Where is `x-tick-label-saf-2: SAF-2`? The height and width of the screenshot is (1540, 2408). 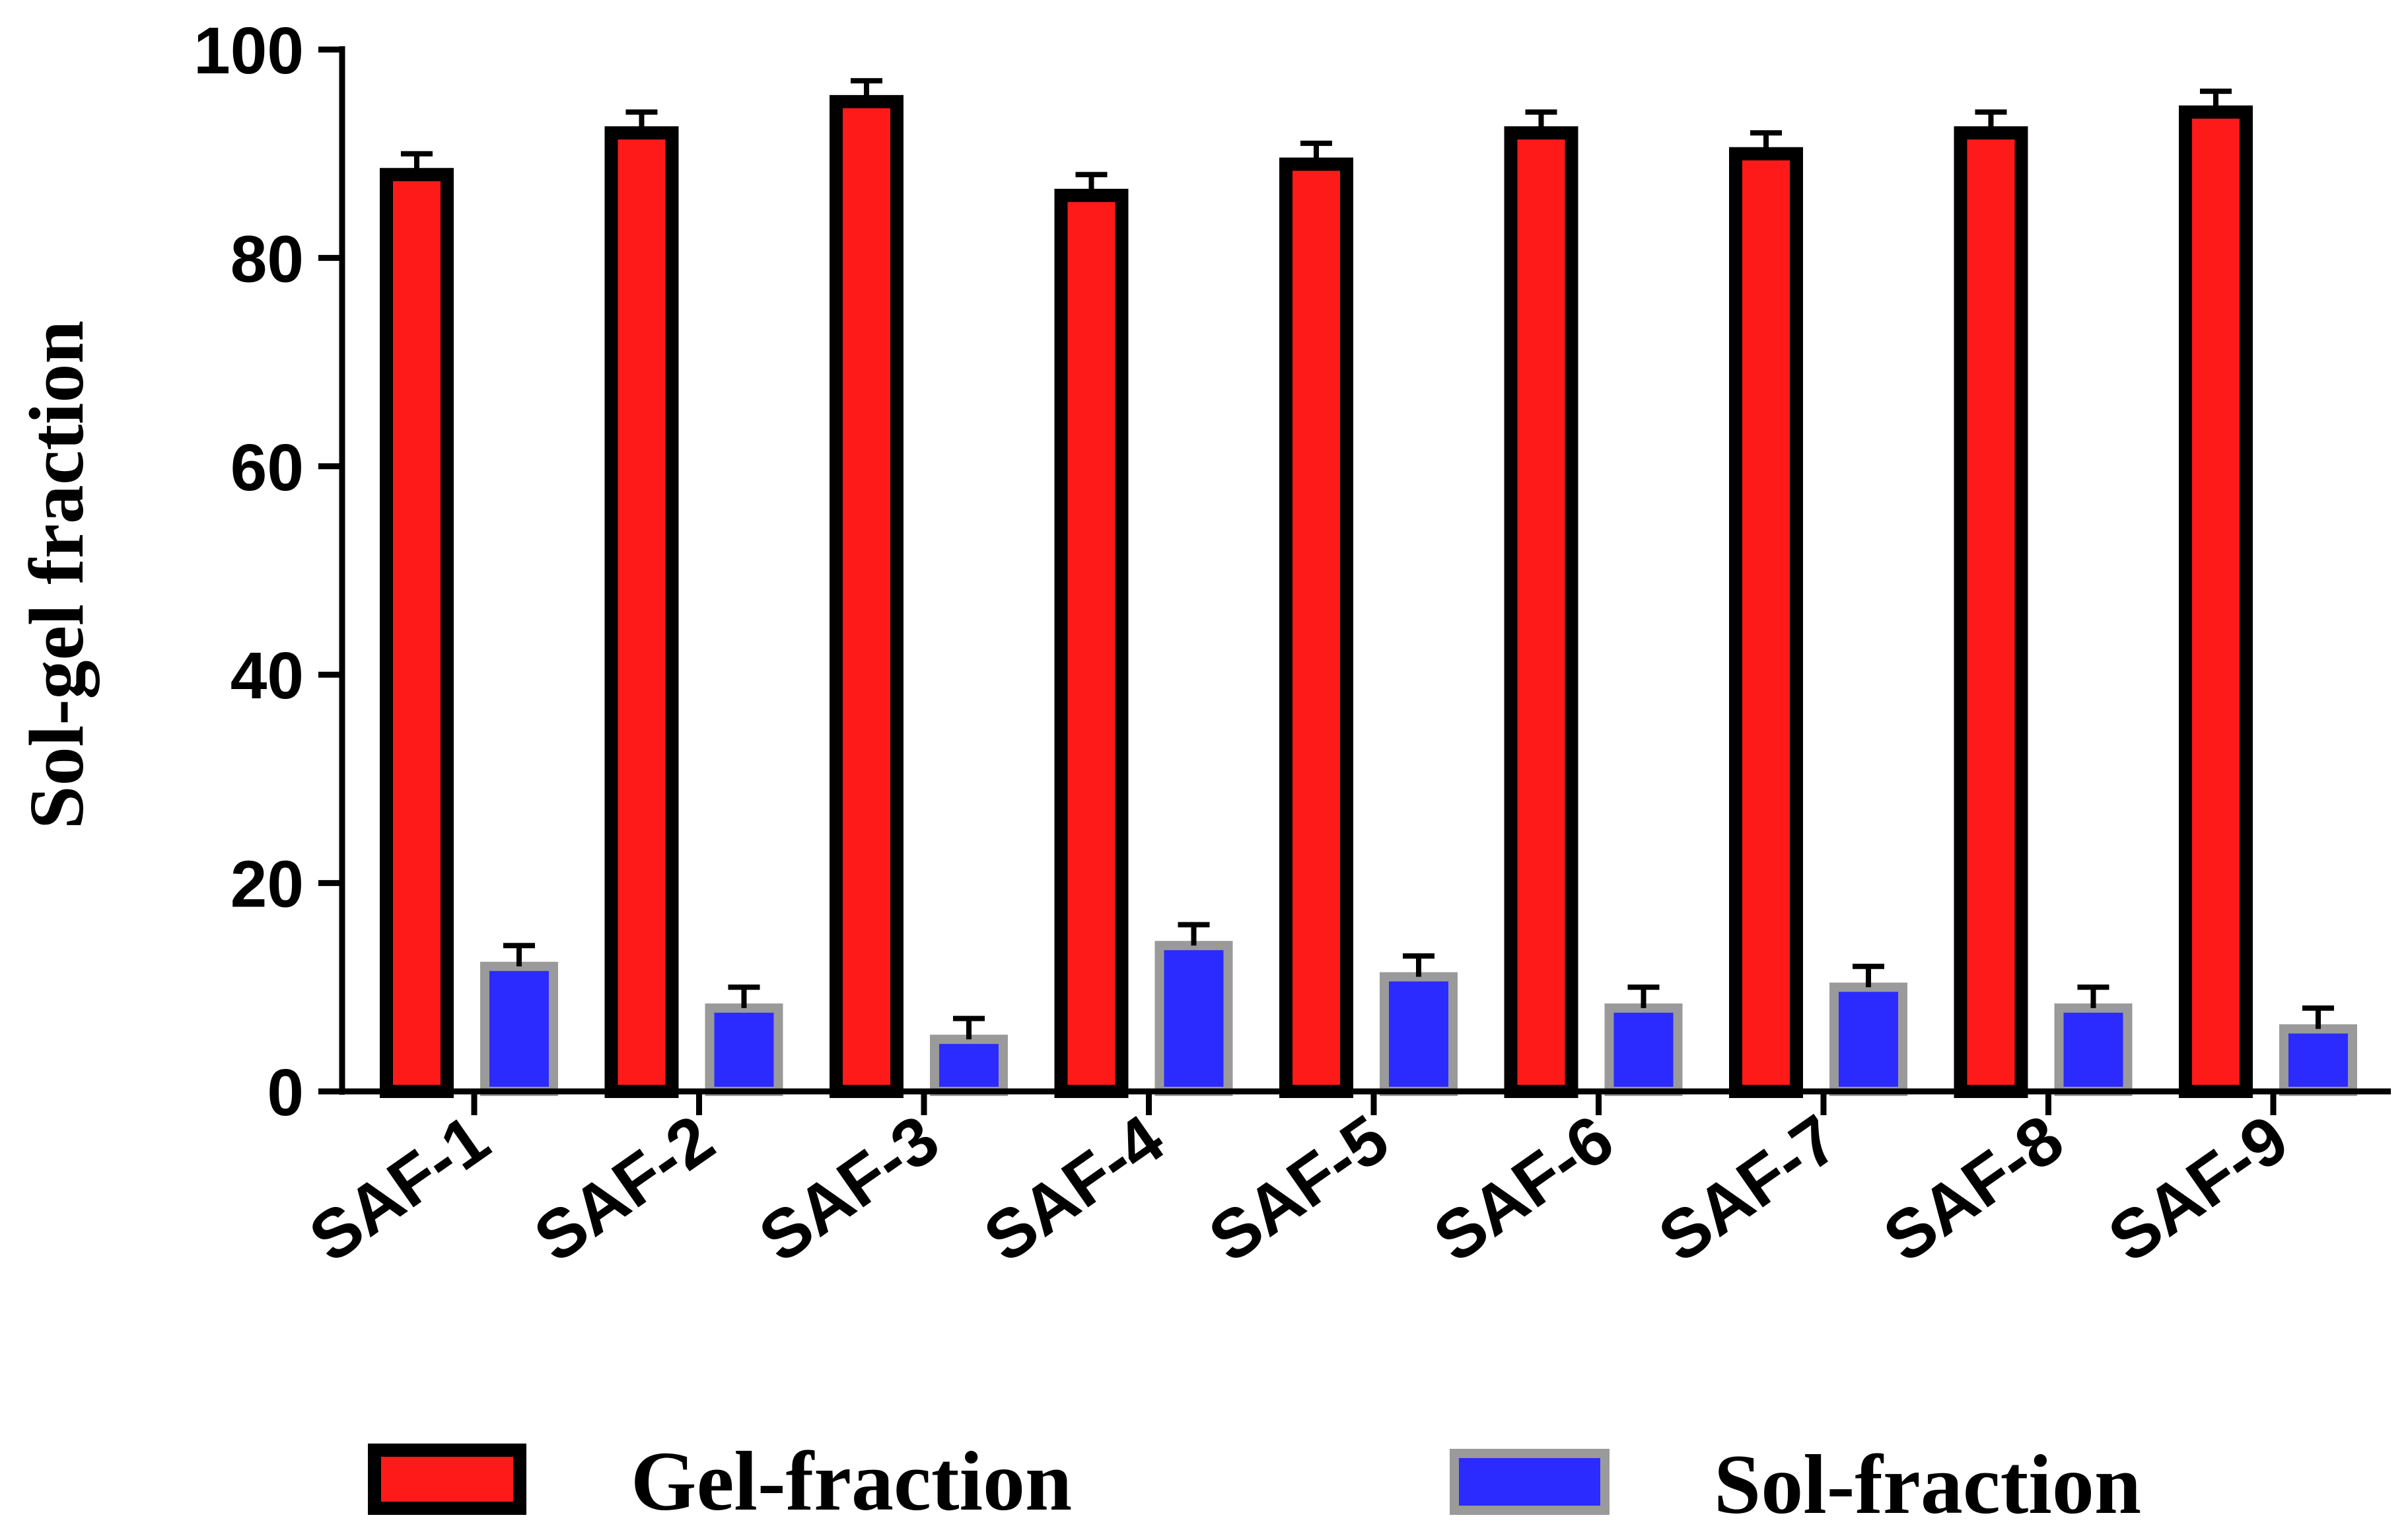
x-tick-label-saf-2: SAF-2 is located at coordinates (624, 1189).